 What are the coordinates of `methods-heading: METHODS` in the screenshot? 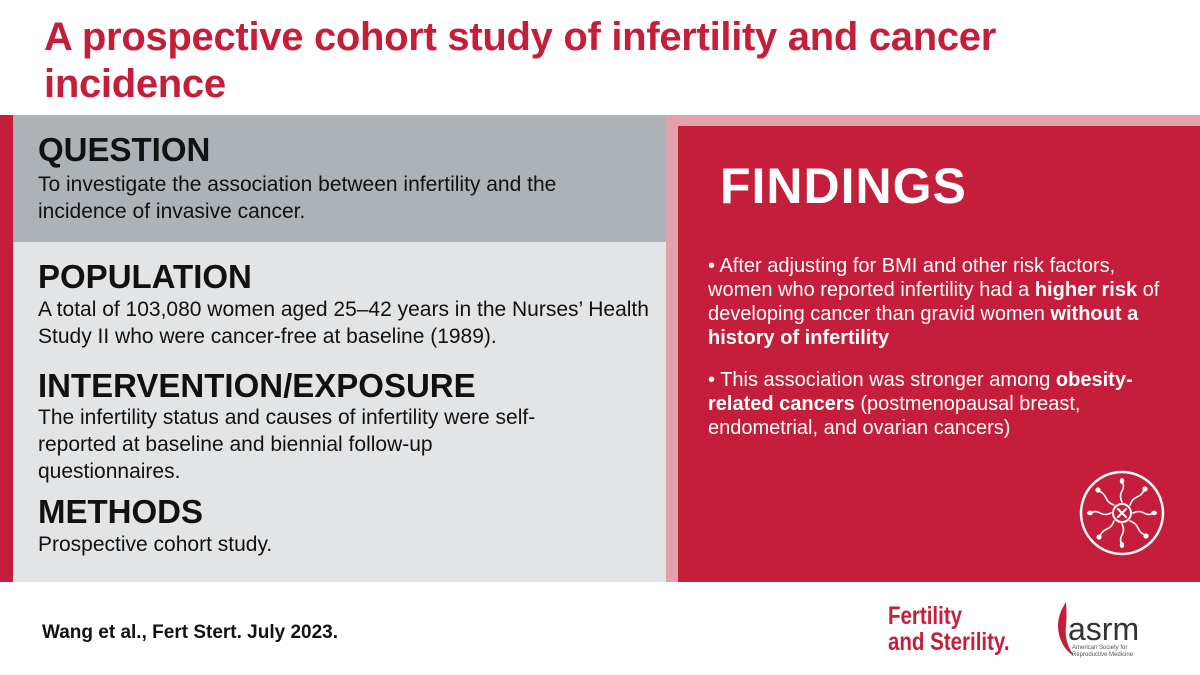 It's located at (120, 511).